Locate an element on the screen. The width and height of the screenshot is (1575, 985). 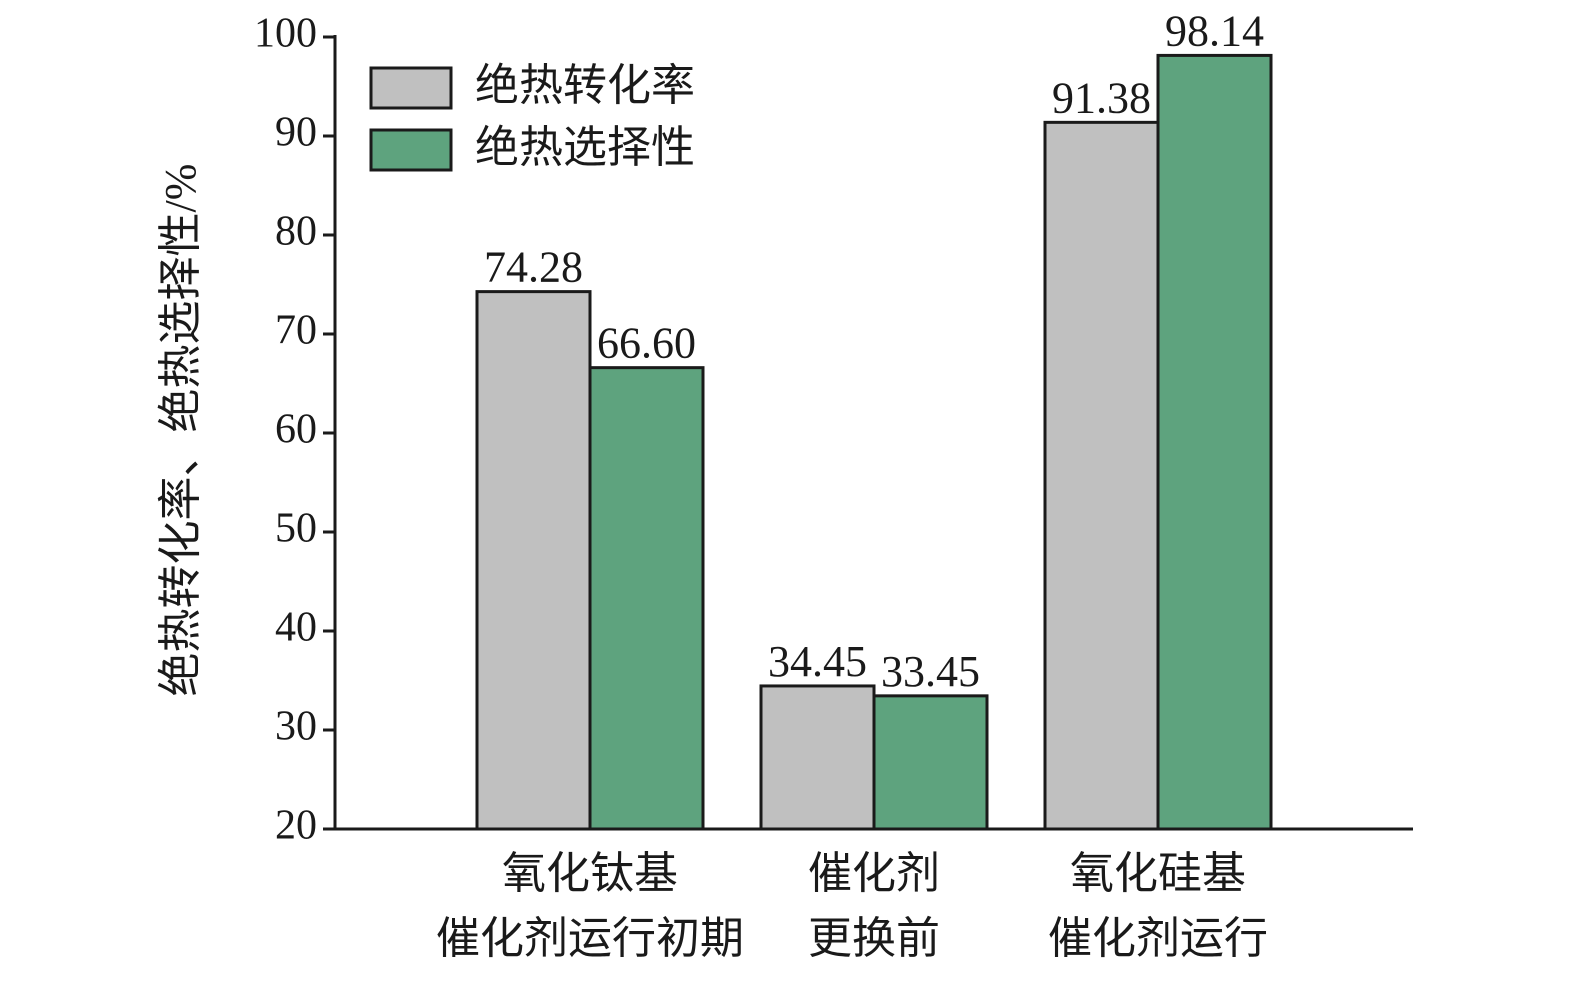
value-label: 98.14 is located at coordinates (1214, 30).